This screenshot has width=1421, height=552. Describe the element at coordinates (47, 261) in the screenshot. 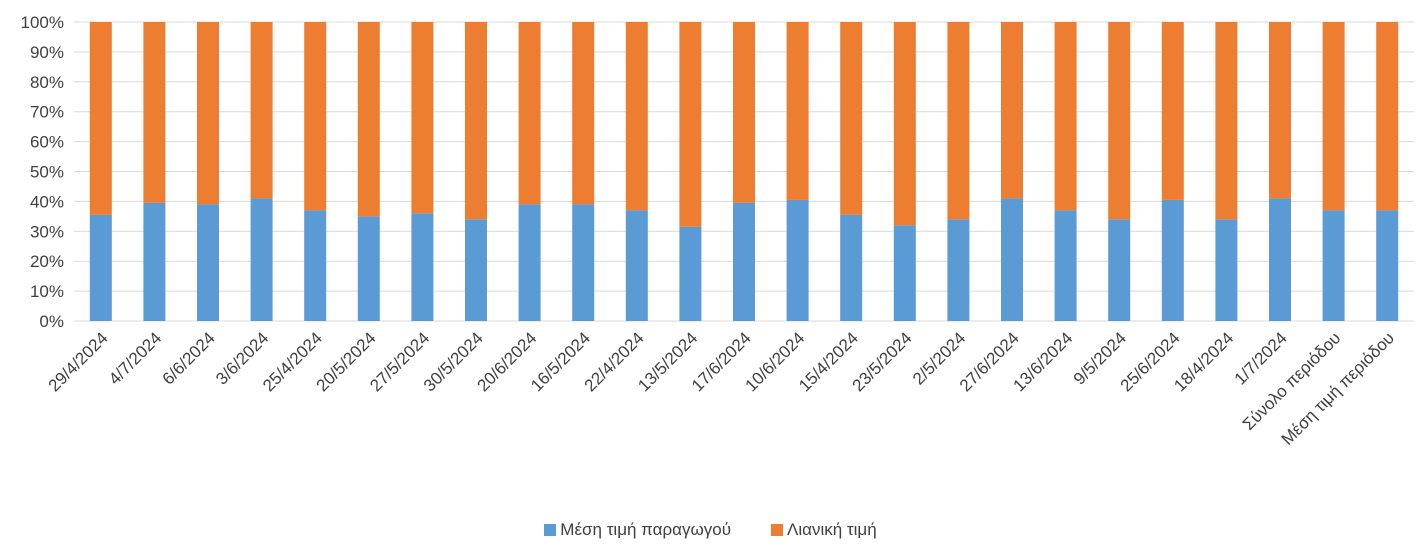

I see `y-tick-label: 20%` at that location.